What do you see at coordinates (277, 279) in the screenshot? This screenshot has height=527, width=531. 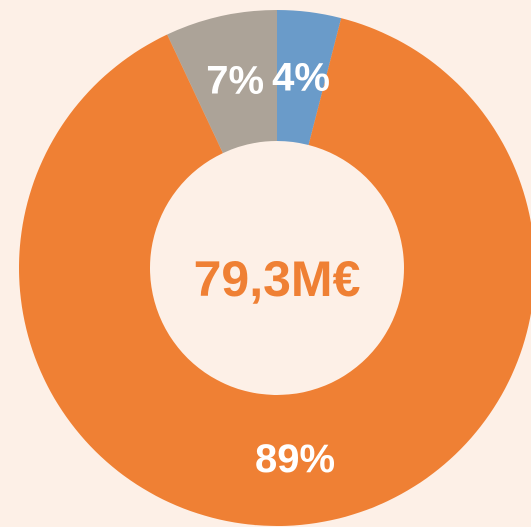 I see `center-label: 79,3M€` at bounding box center [277, 279].